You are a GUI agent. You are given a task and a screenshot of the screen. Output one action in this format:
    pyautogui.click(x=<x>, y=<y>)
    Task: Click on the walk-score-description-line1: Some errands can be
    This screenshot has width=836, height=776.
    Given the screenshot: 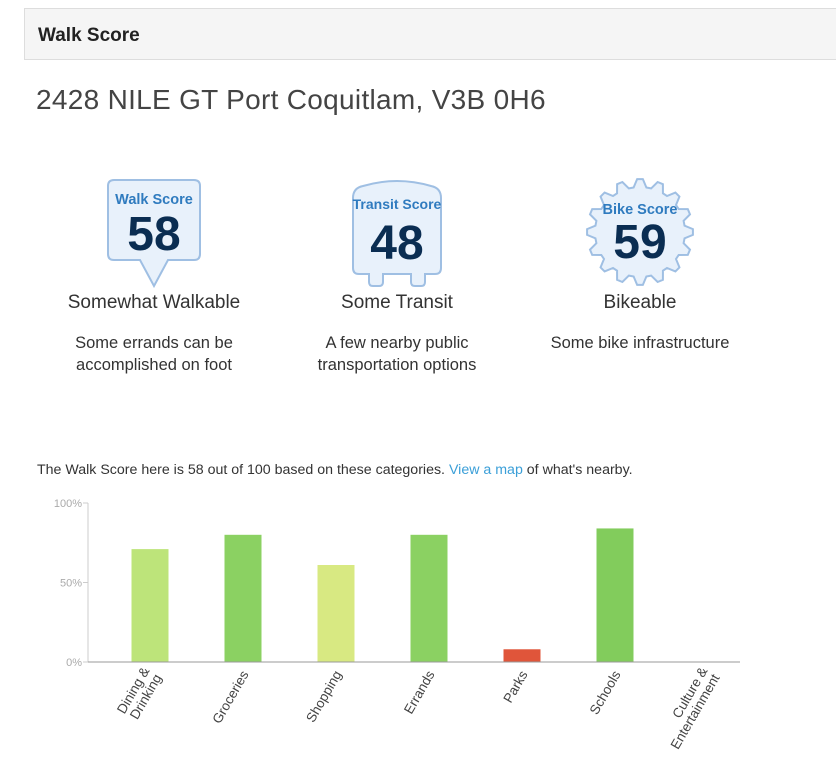 What is the action you would take?
    pyautogui.click(x=154, y=343)
    